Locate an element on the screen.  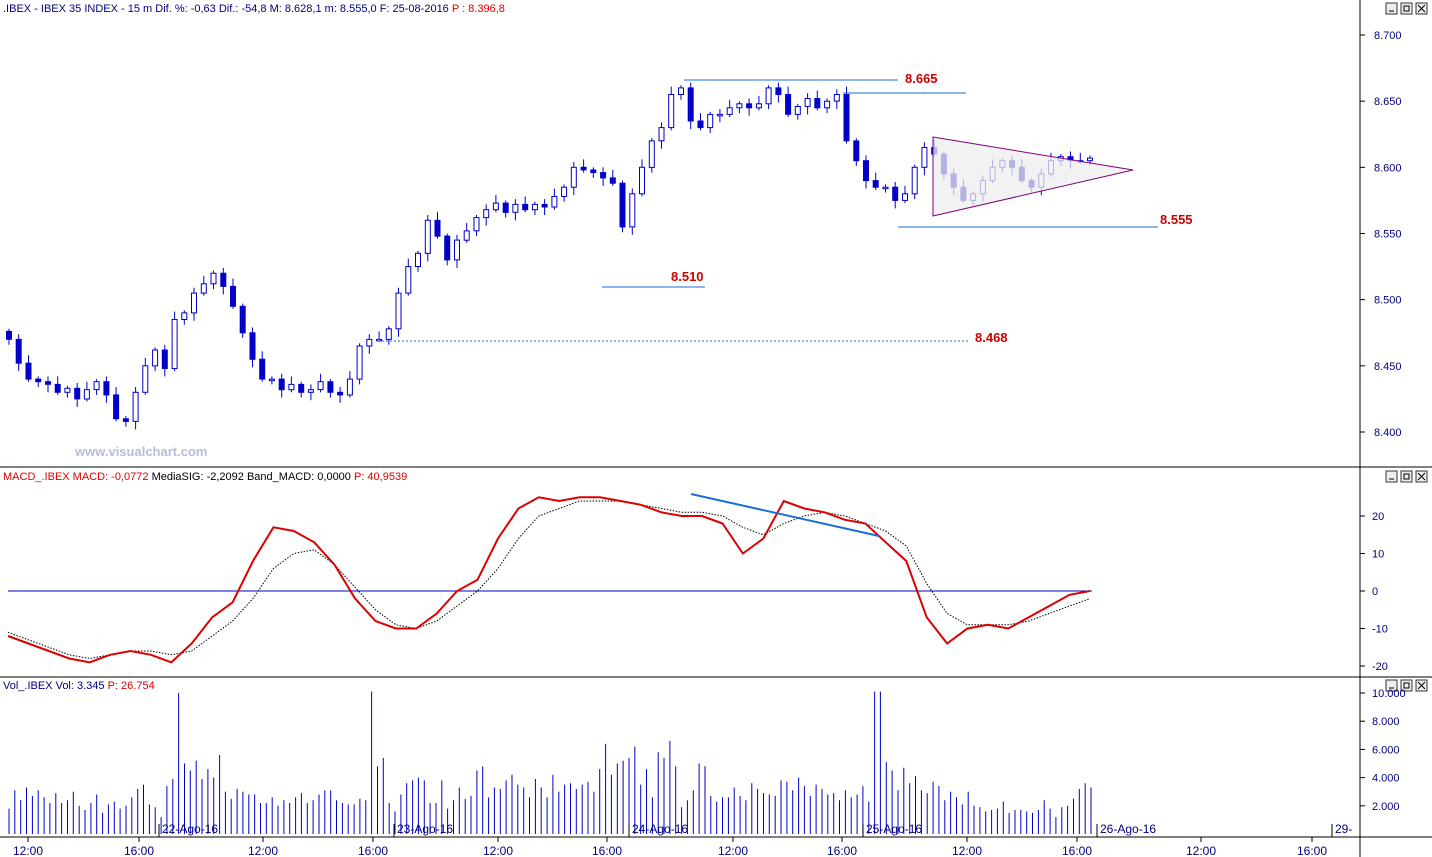
macd-minimize-button is located at coordinates (1391, 476).